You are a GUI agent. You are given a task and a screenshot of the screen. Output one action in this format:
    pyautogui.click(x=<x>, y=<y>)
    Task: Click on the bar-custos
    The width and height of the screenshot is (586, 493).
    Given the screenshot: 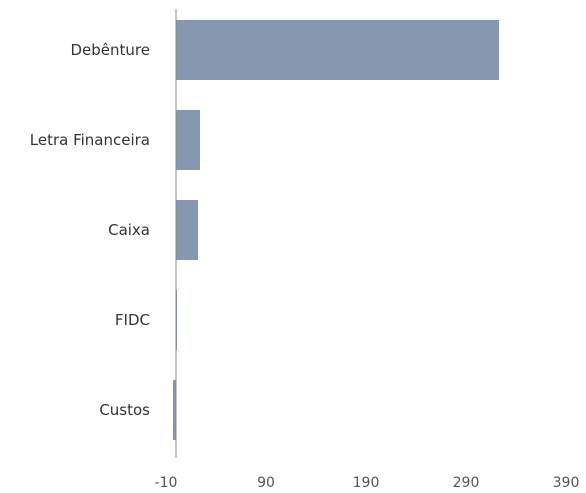 What is the action you would take?
    pyautogui.click(x=174, y=410)
    